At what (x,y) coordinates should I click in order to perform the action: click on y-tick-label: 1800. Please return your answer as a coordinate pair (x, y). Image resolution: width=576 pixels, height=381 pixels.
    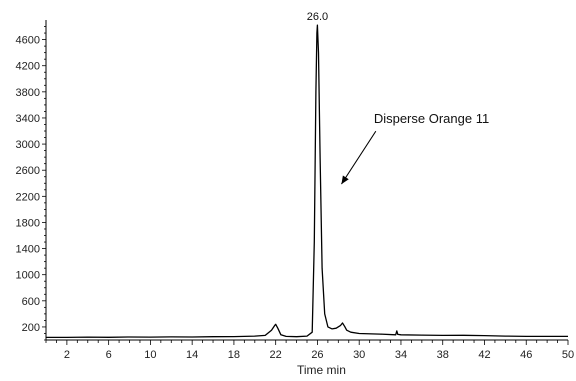
    Looking at the image, I should click on (28, 223).